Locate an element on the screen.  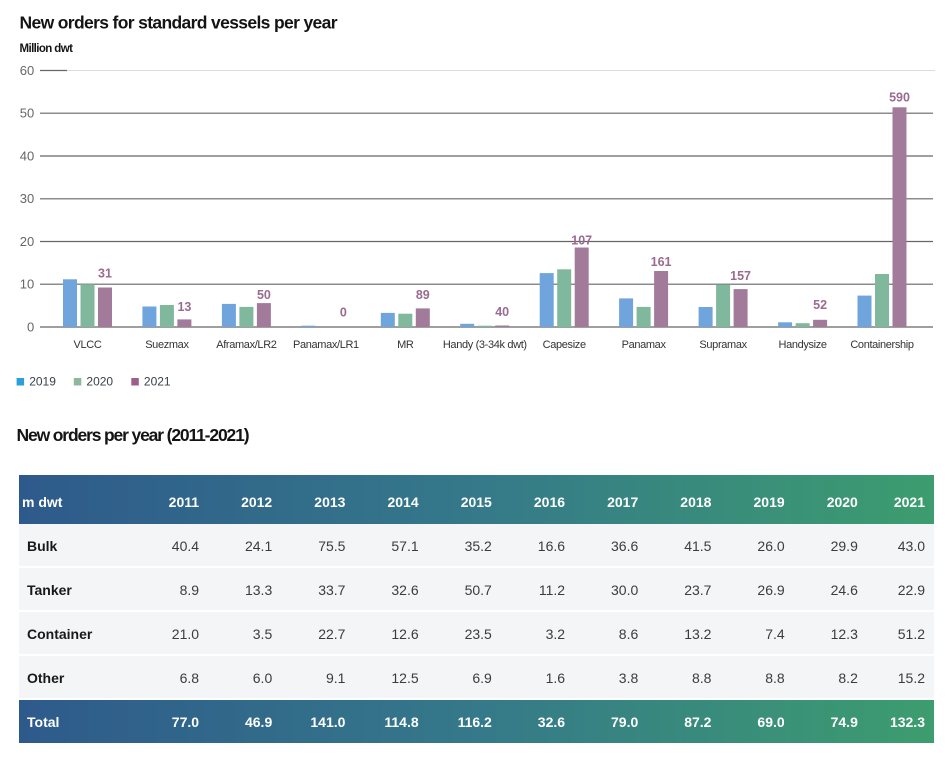
svg-text: 107 is located at coordinates (581, 240).